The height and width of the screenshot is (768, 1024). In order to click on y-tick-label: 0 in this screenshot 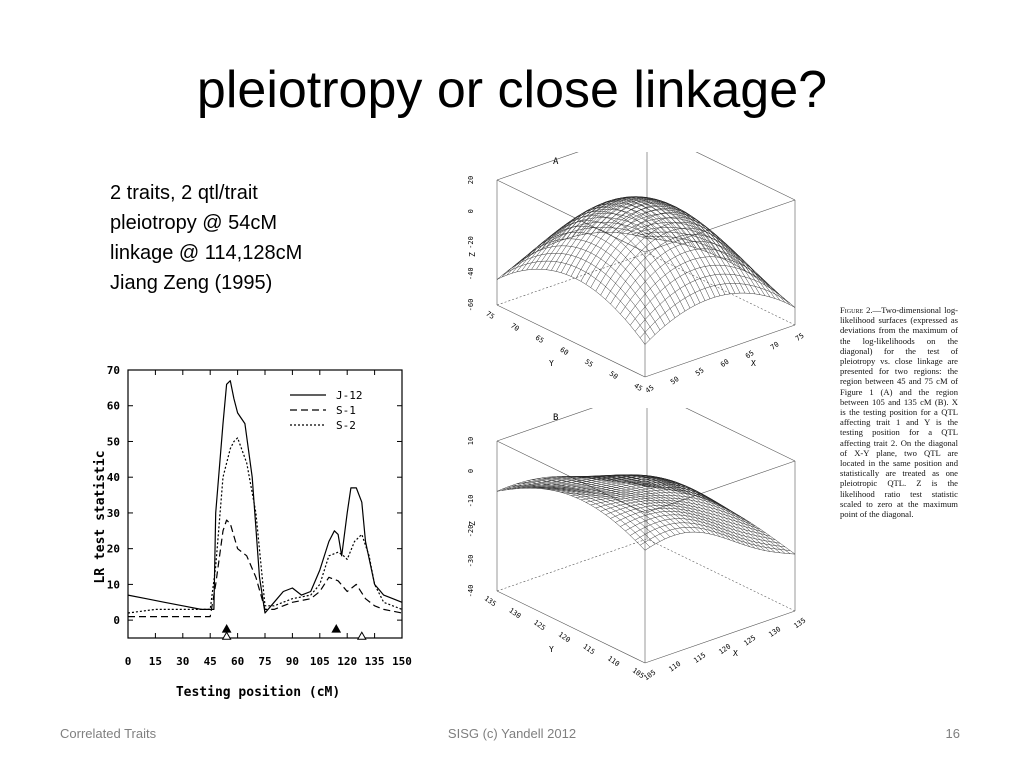, I will do `click(116, 620)`.